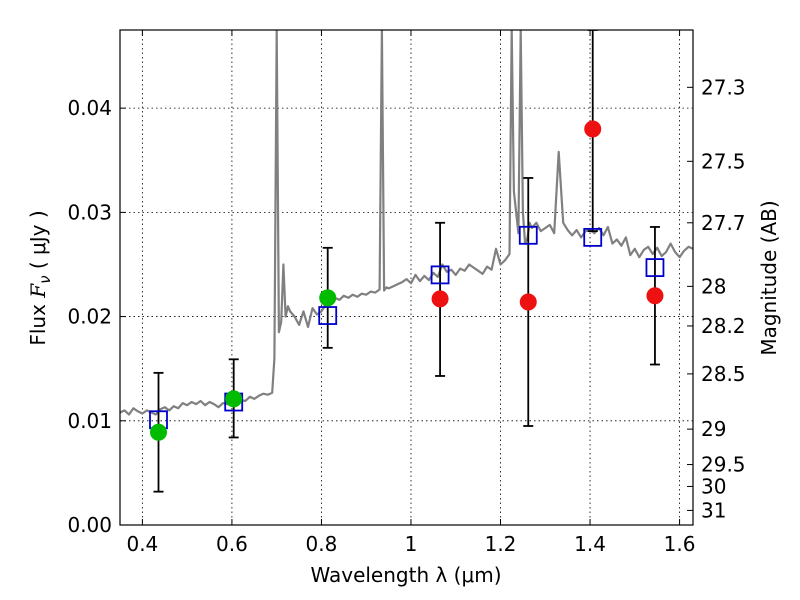 This screenshot has height=600, width=800. Describe the element at coordinates (501, 544) in the screenshot. I see `x-tick-label: 1.2` at that location.